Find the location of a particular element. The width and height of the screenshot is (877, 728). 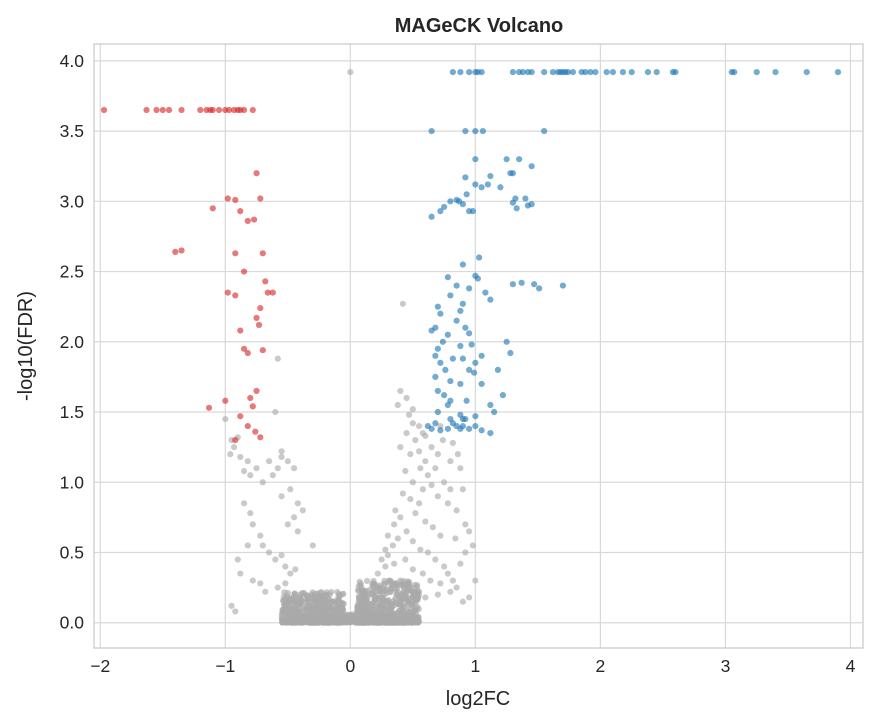

x-tick-label: −2 is located at coordinates (100, 666).